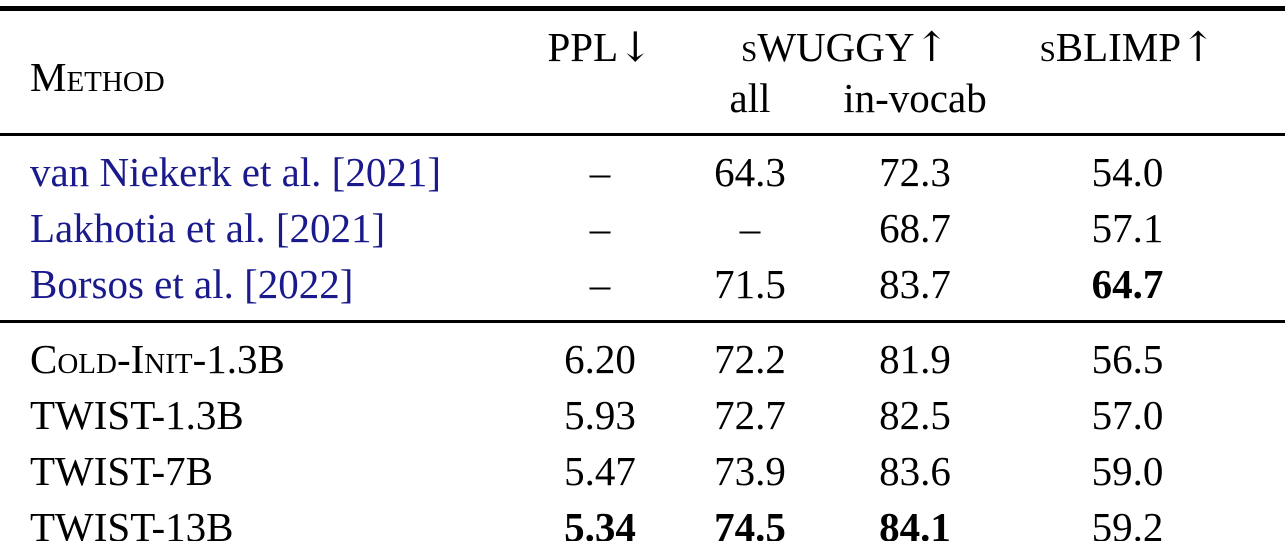 This screenshot has height=541, width=1285. What do you see at coordinates (635, 47) in the screenshot?
I see `down-arrow-icon: ↓` at bounding box center [635, 47].